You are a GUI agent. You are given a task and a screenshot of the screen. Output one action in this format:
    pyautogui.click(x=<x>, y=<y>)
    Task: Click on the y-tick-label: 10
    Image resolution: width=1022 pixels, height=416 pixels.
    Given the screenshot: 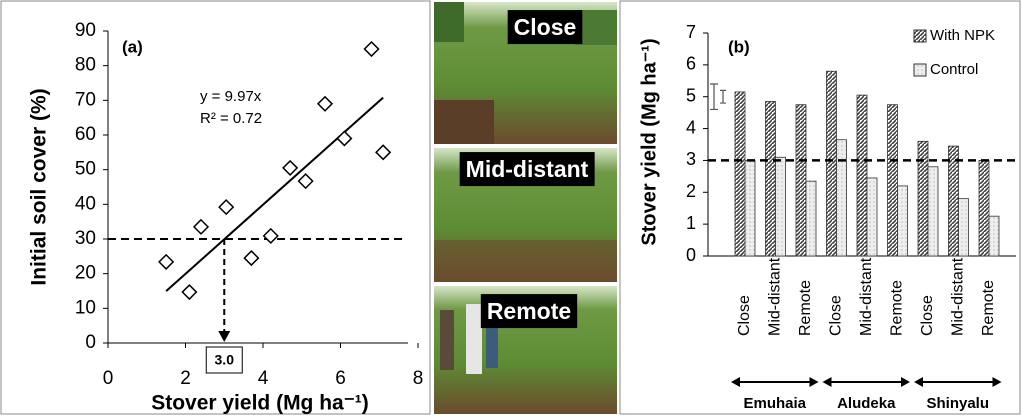 What is the action you would take?
    pyautogui.click(x=85, y=307)
    